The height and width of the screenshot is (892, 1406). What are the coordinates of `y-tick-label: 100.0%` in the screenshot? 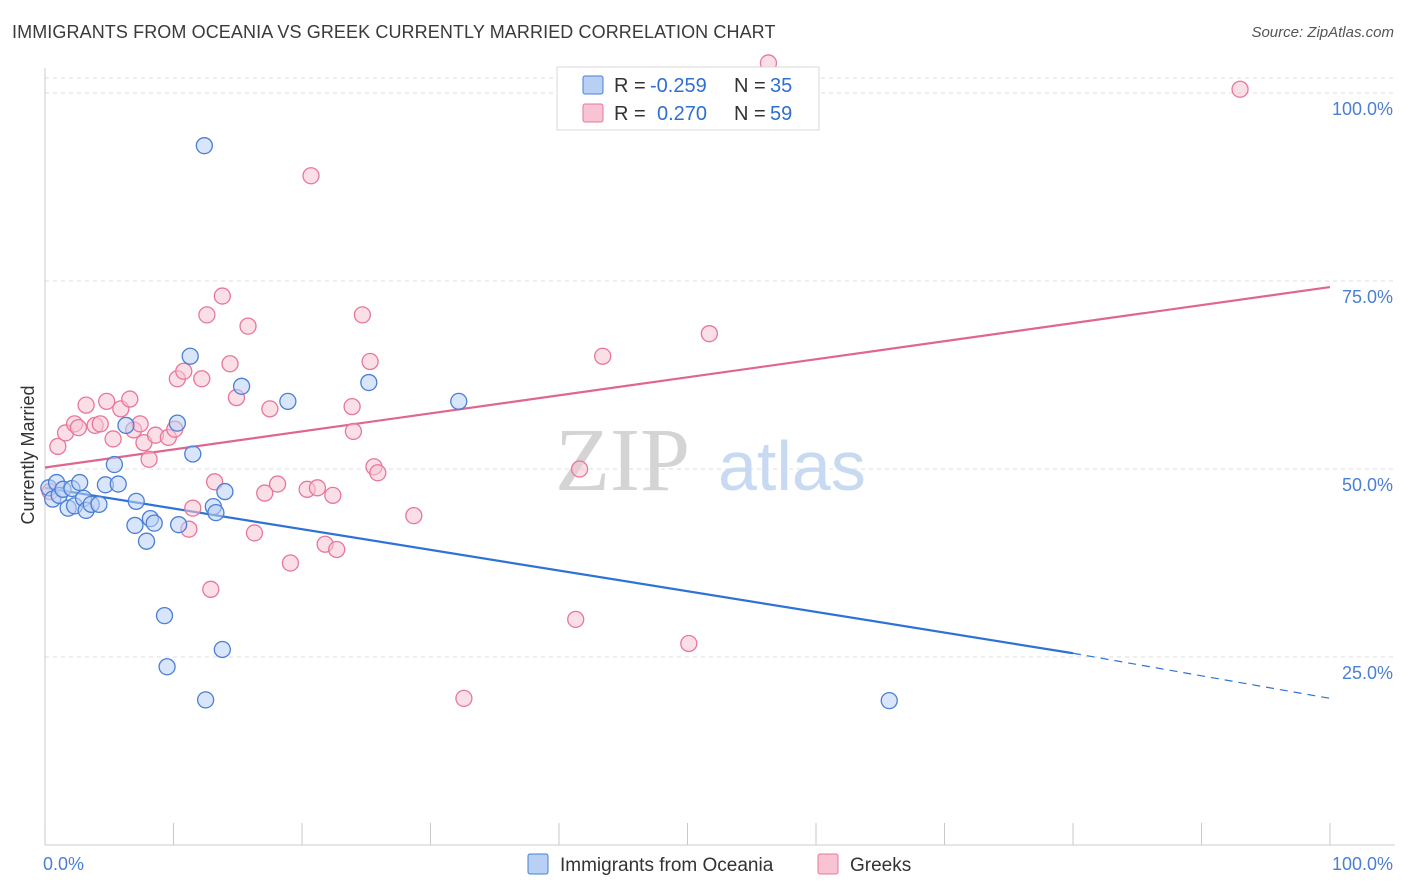 It's located at (1362, 109).